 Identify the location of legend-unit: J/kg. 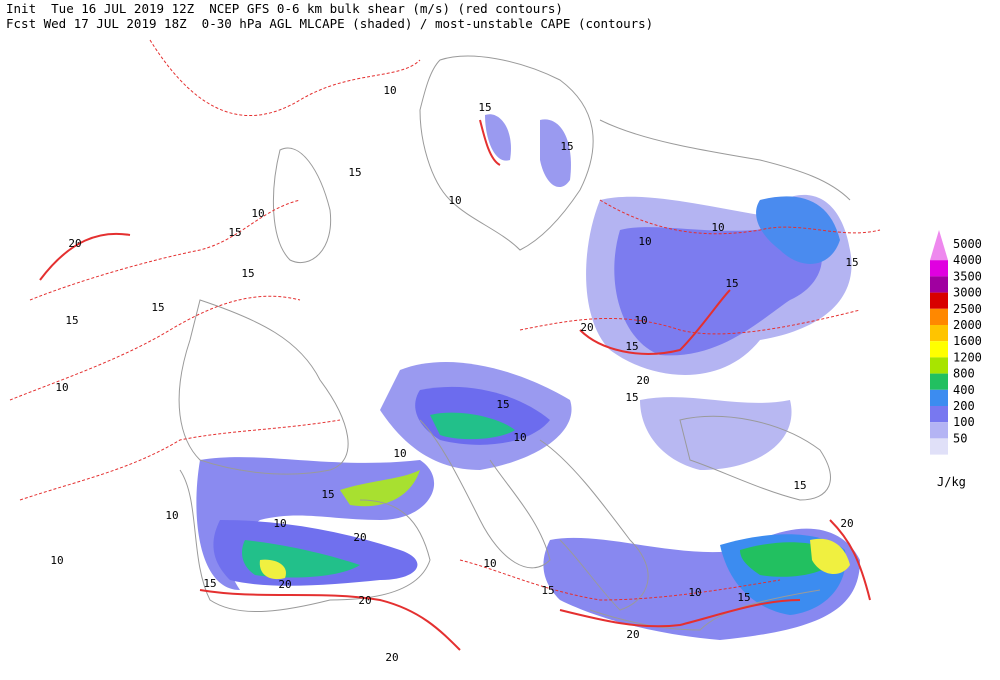
(951, 482).